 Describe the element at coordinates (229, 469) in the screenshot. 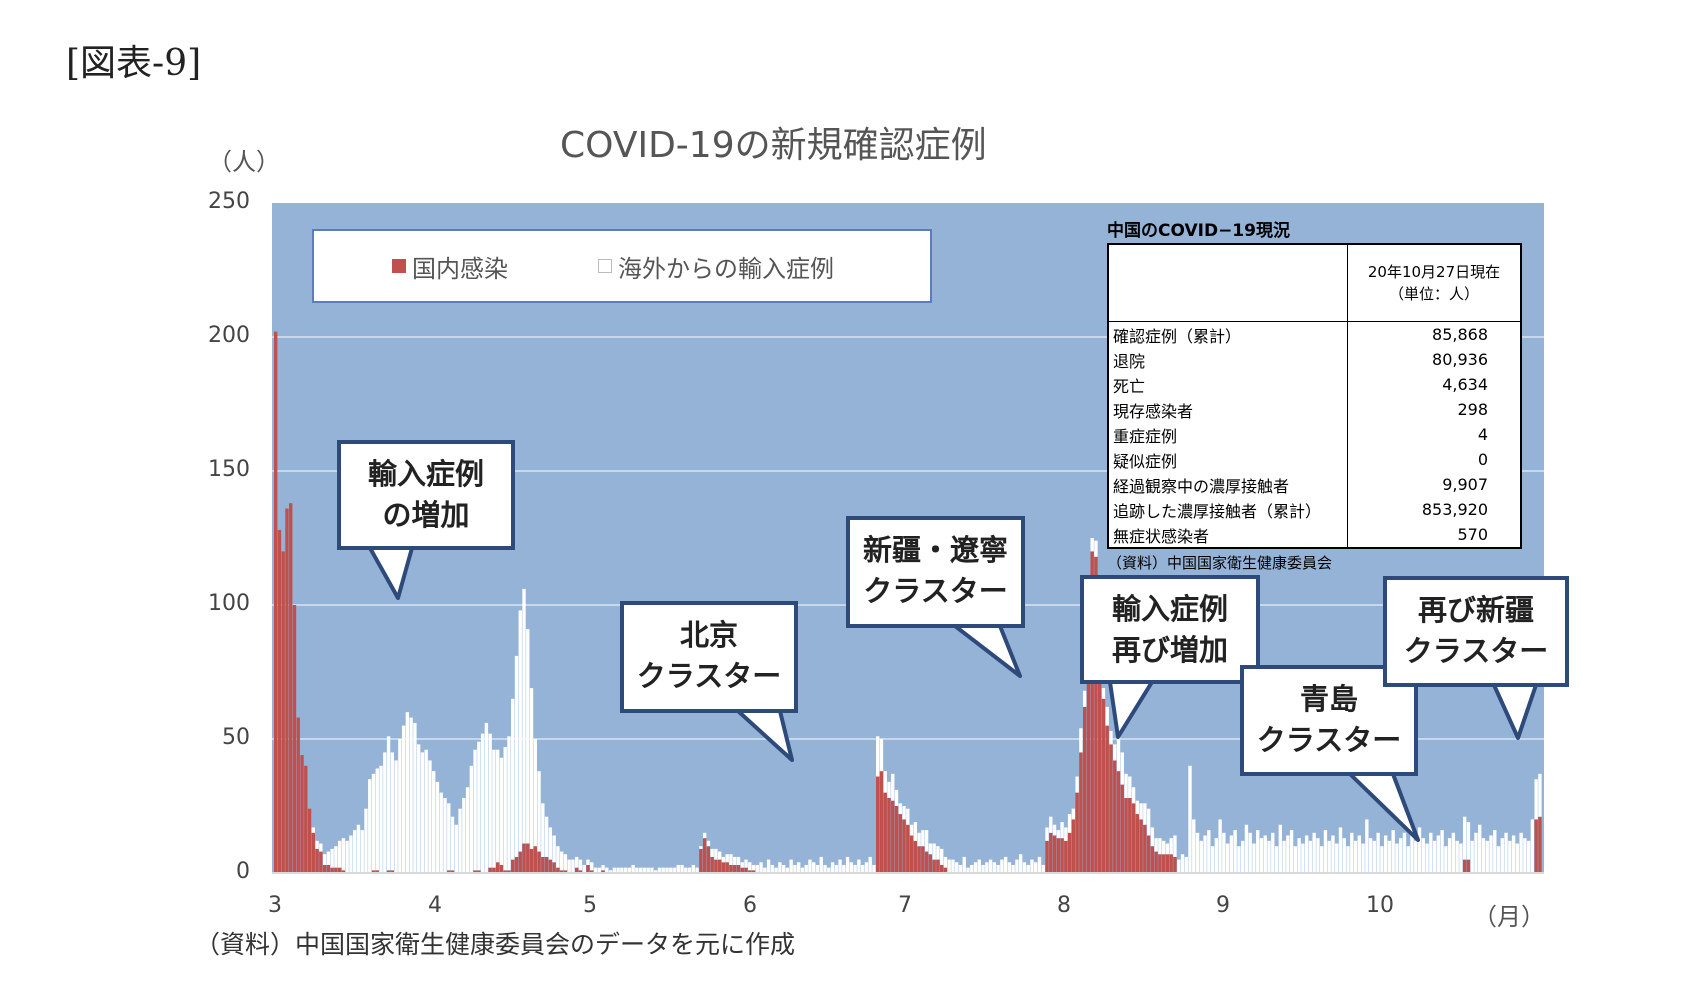

I see `y-tick-label: 150` at that location.